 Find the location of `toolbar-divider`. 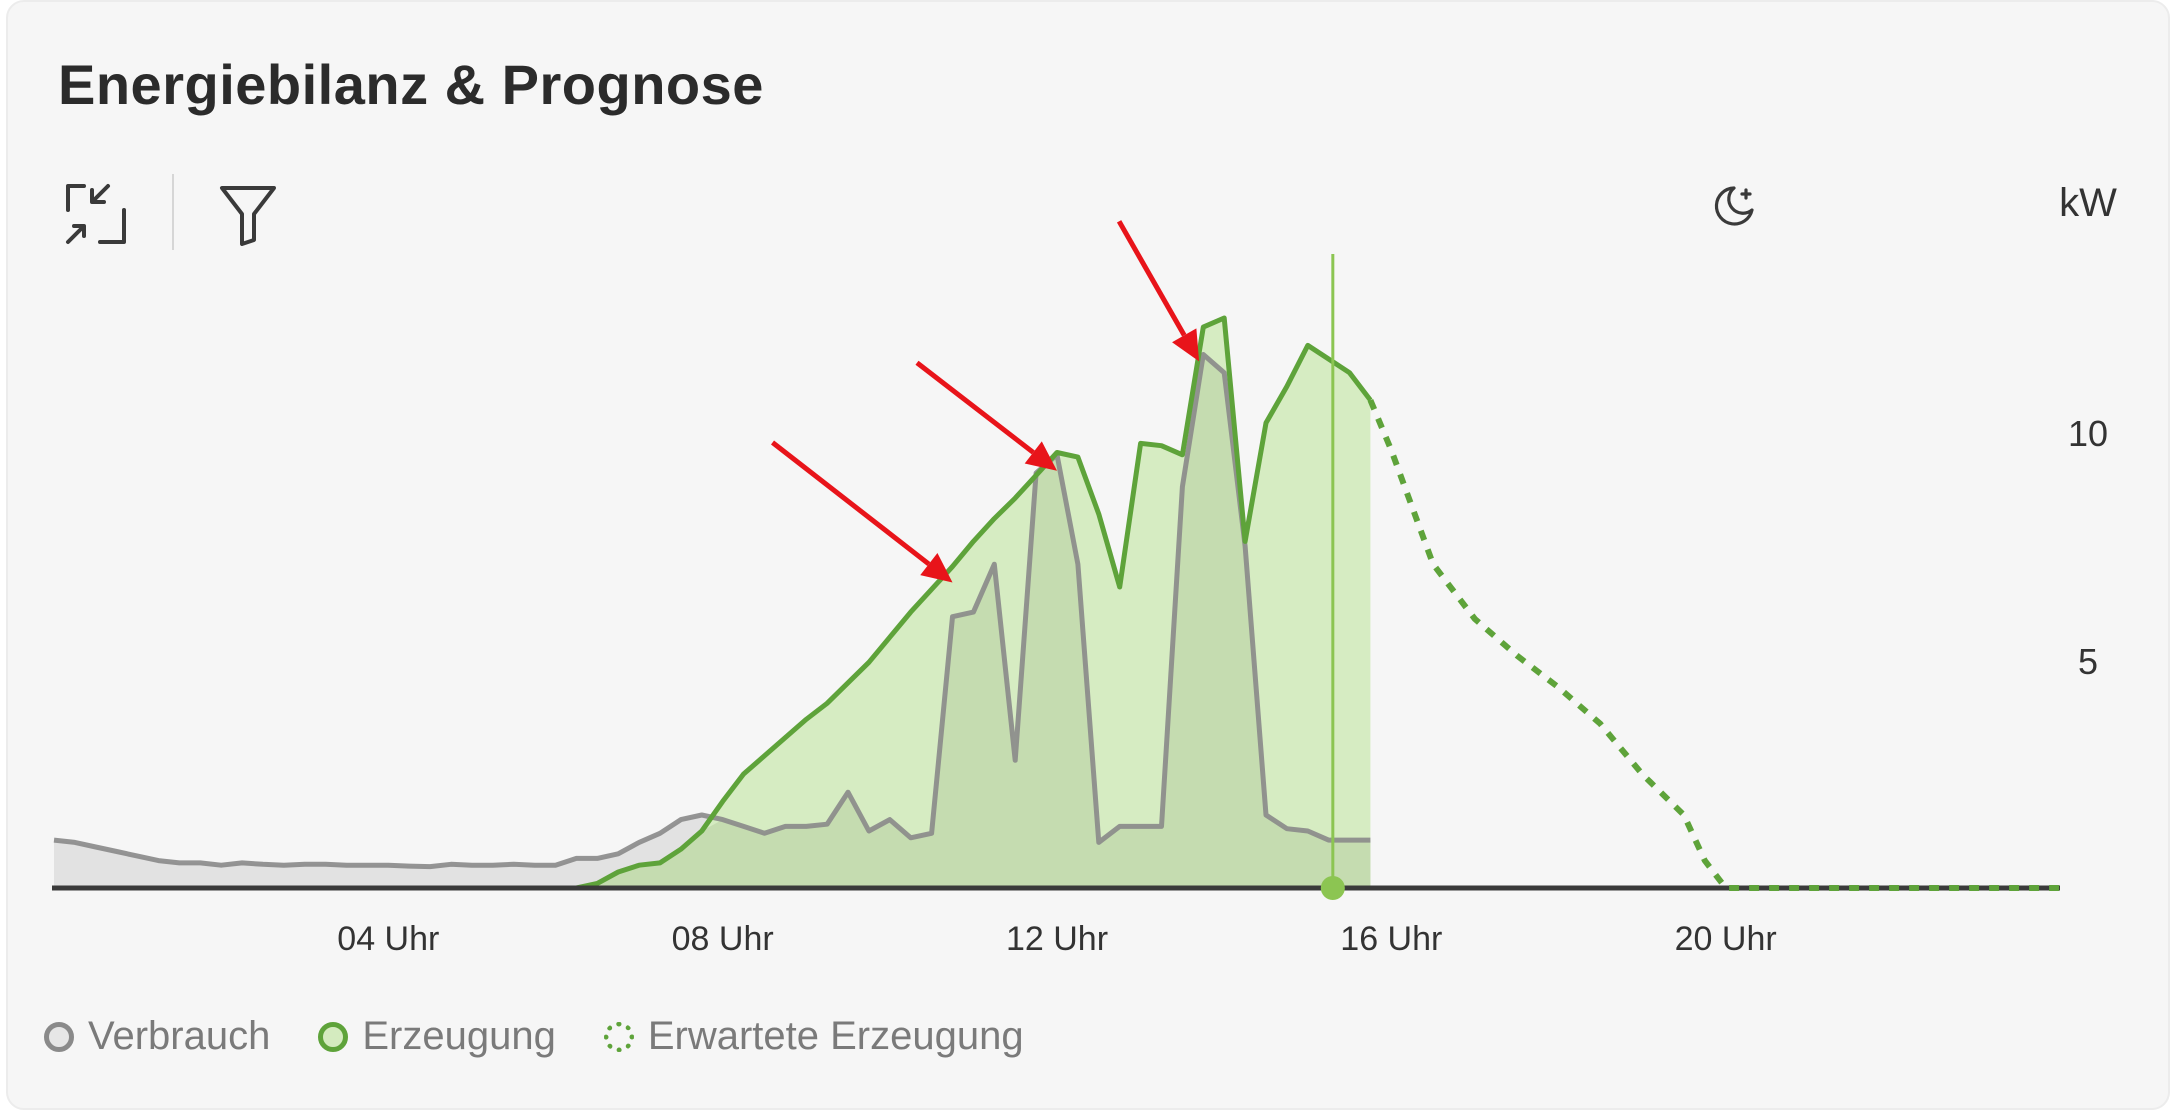

toolbar-divider is located at coordinates (173, 212).